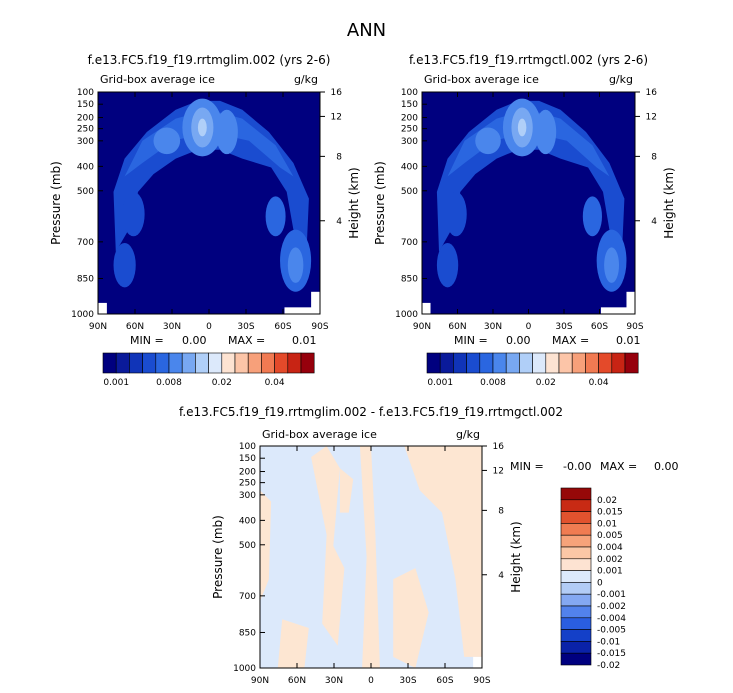 This screenshot has width=733, height=693. What do you see at coordinates (247, 459) in the screenshot?
I see `y-tick-label: 150` at bounding box center [247, 459].